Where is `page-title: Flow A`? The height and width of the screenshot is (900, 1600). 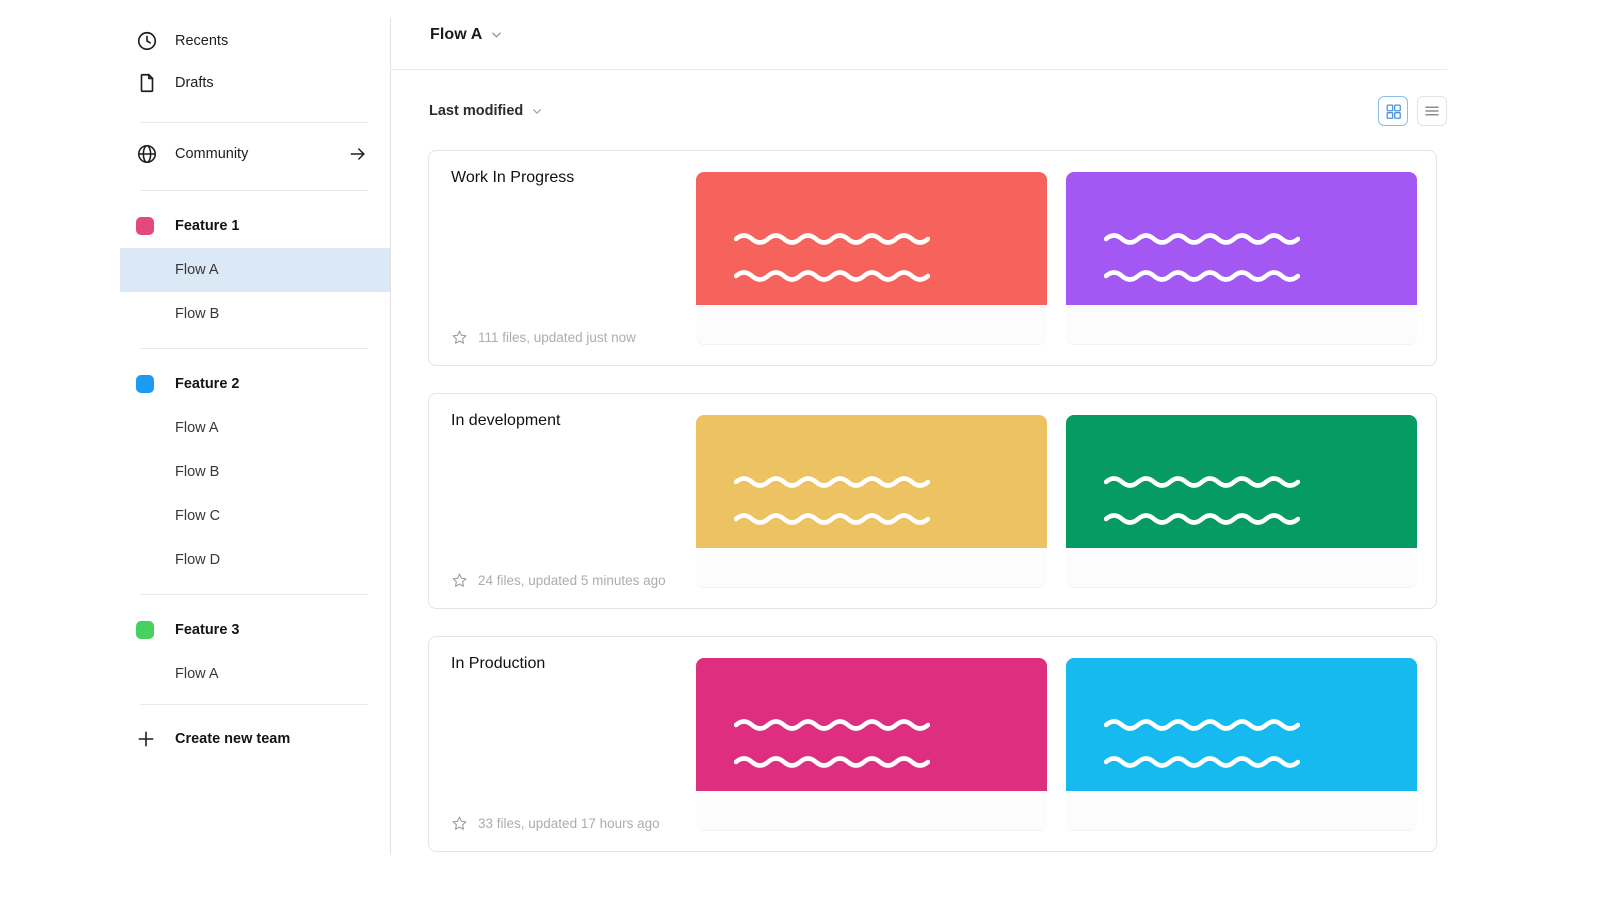
page-title: Flow A is located at coordinates (456, 34).